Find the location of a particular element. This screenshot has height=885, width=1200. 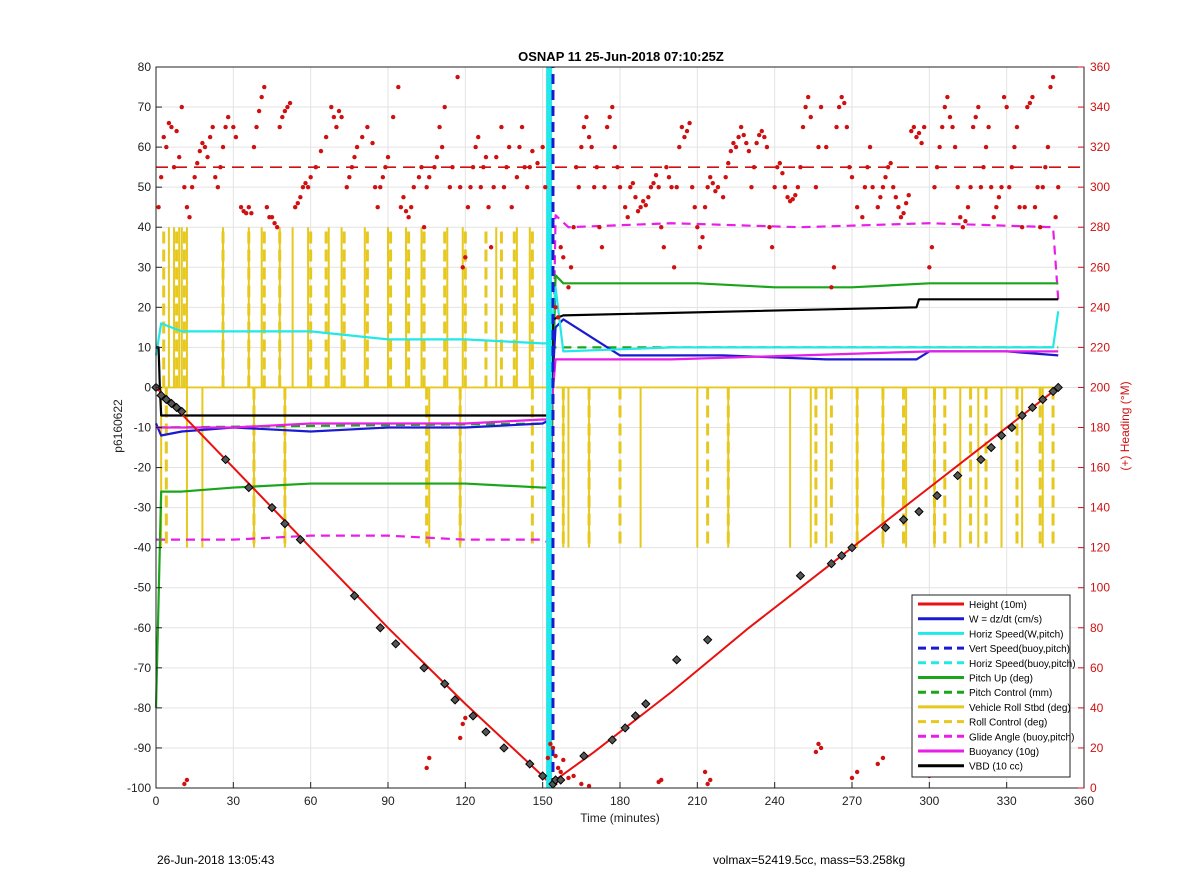

legend-box is located at coordinates (991, 686).